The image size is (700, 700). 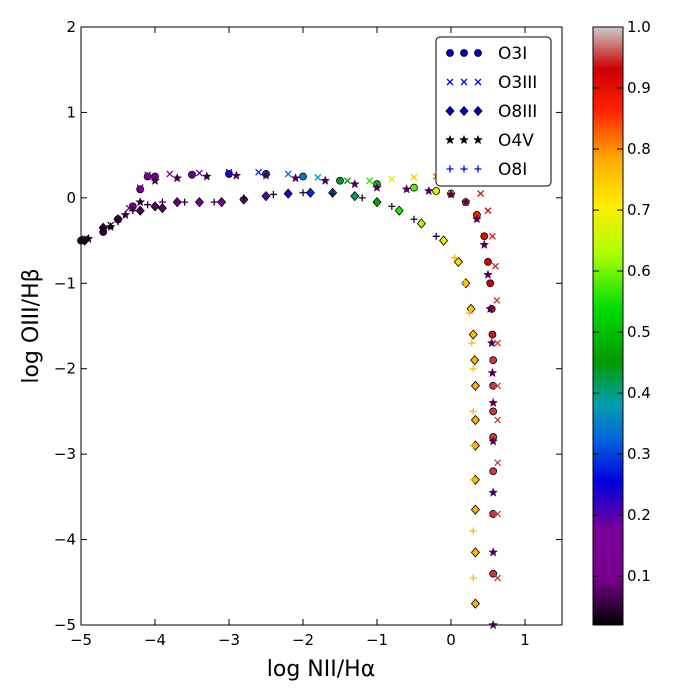 I want to click on colorbar: 0.1 0.2 0.3 0.4 0.5 0.6 0.7 0.8 0.9 1.0, so click(x=621, y=322).